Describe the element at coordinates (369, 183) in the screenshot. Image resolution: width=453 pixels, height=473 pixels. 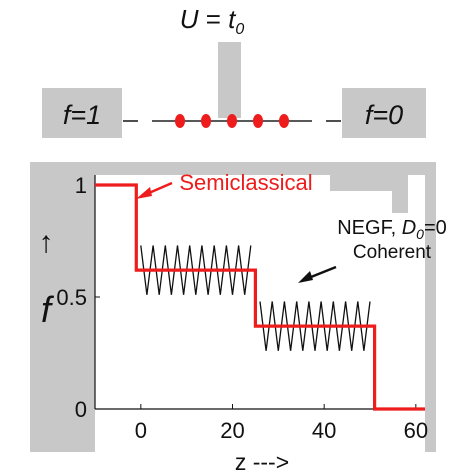
I see `right-contact-shadow` at that location.